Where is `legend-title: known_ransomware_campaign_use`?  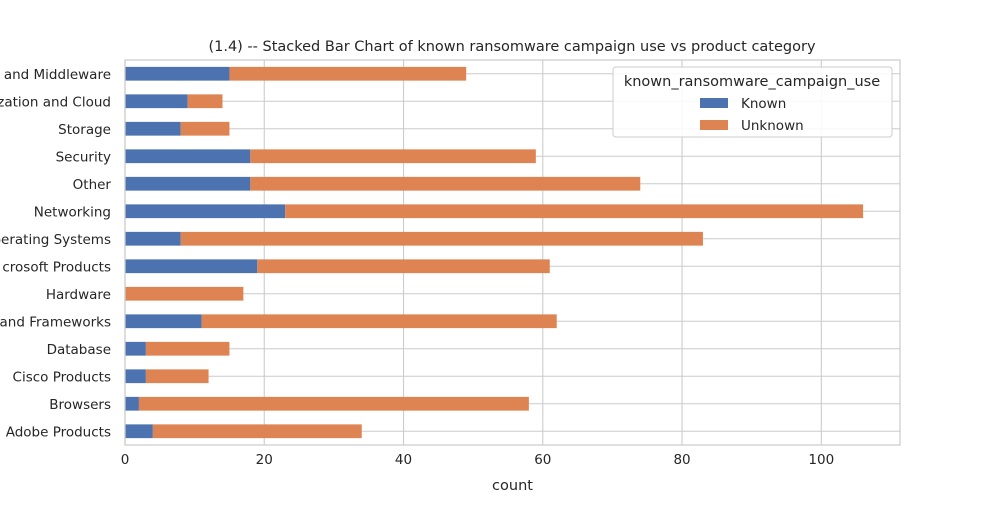
legend-title: known_ransomware_campaign_use is located at coordinates (752, 82).